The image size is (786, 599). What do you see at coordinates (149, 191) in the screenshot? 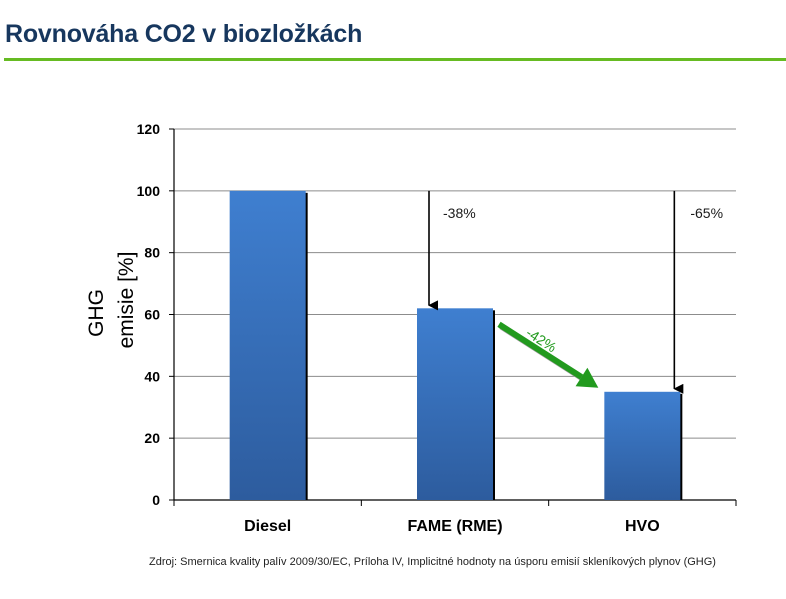
I see `y-tick-label: 100` at bounding box center [149, 191].